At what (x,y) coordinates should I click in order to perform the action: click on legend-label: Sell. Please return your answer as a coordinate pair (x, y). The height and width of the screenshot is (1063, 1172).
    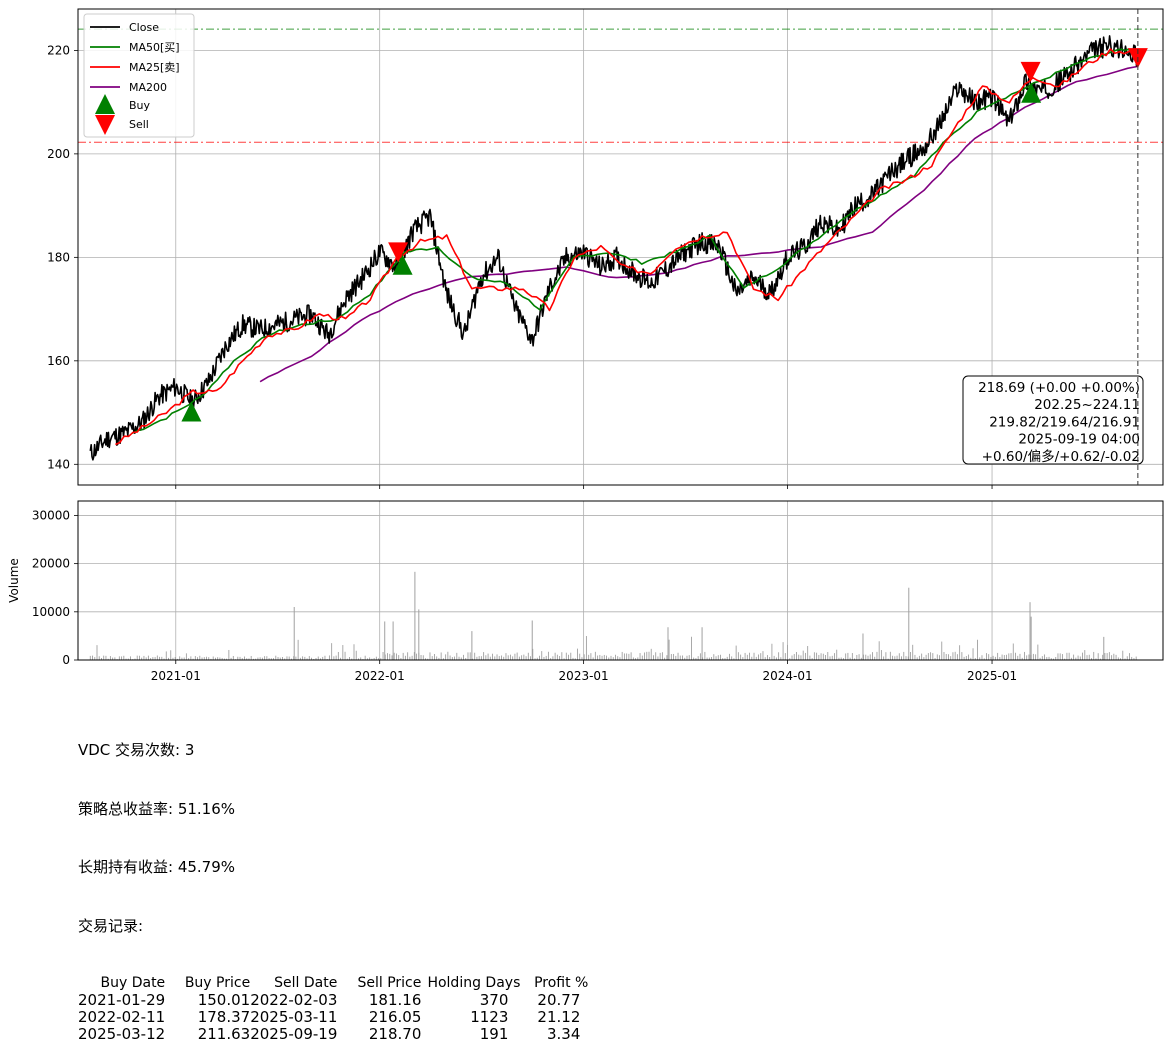
    Looking at the image, I should click on (139, 124).